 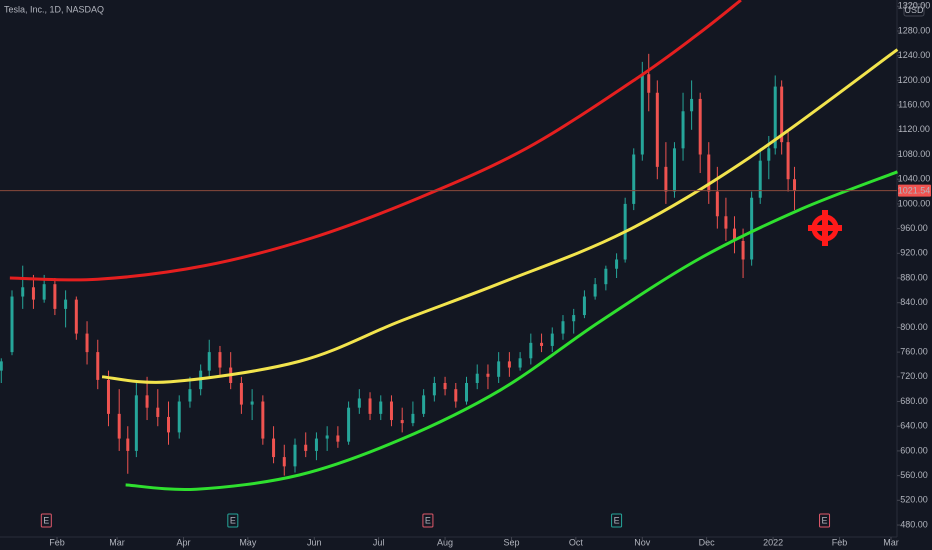 I want to click on y-tick-label: 800.00, so click(x=914, y=327).